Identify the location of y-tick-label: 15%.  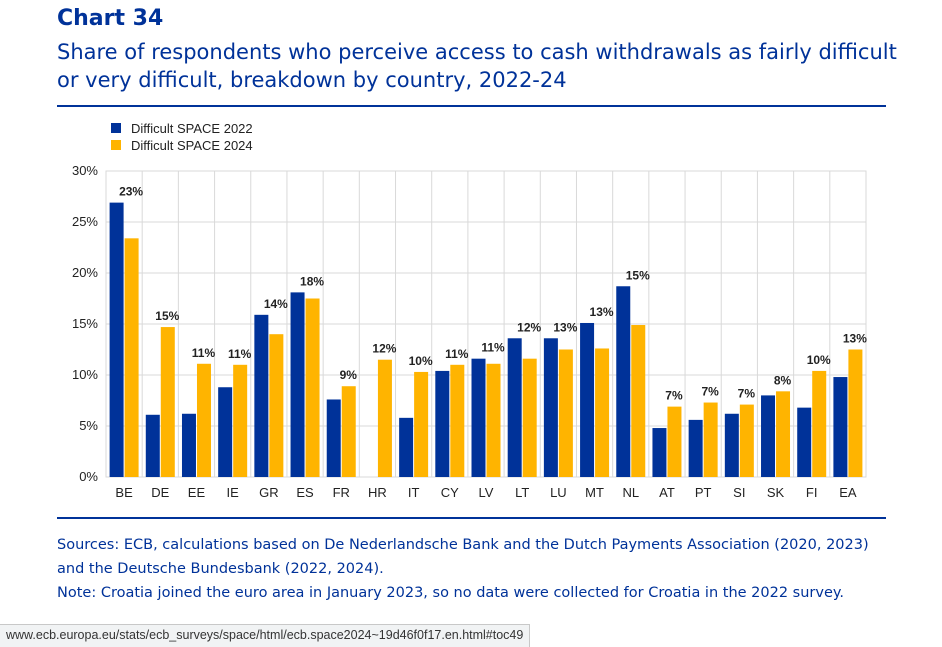
(85, 323).